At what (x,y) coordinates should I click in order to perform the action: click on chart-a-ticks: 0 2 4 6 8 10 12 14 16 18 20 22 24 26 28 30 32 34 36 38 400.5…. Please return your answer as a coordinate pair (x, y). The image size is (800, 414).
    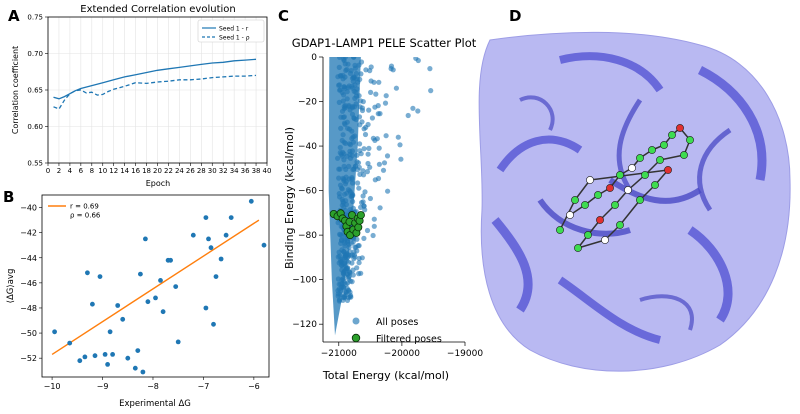
    Looking at the image, I should click on (149, 95).